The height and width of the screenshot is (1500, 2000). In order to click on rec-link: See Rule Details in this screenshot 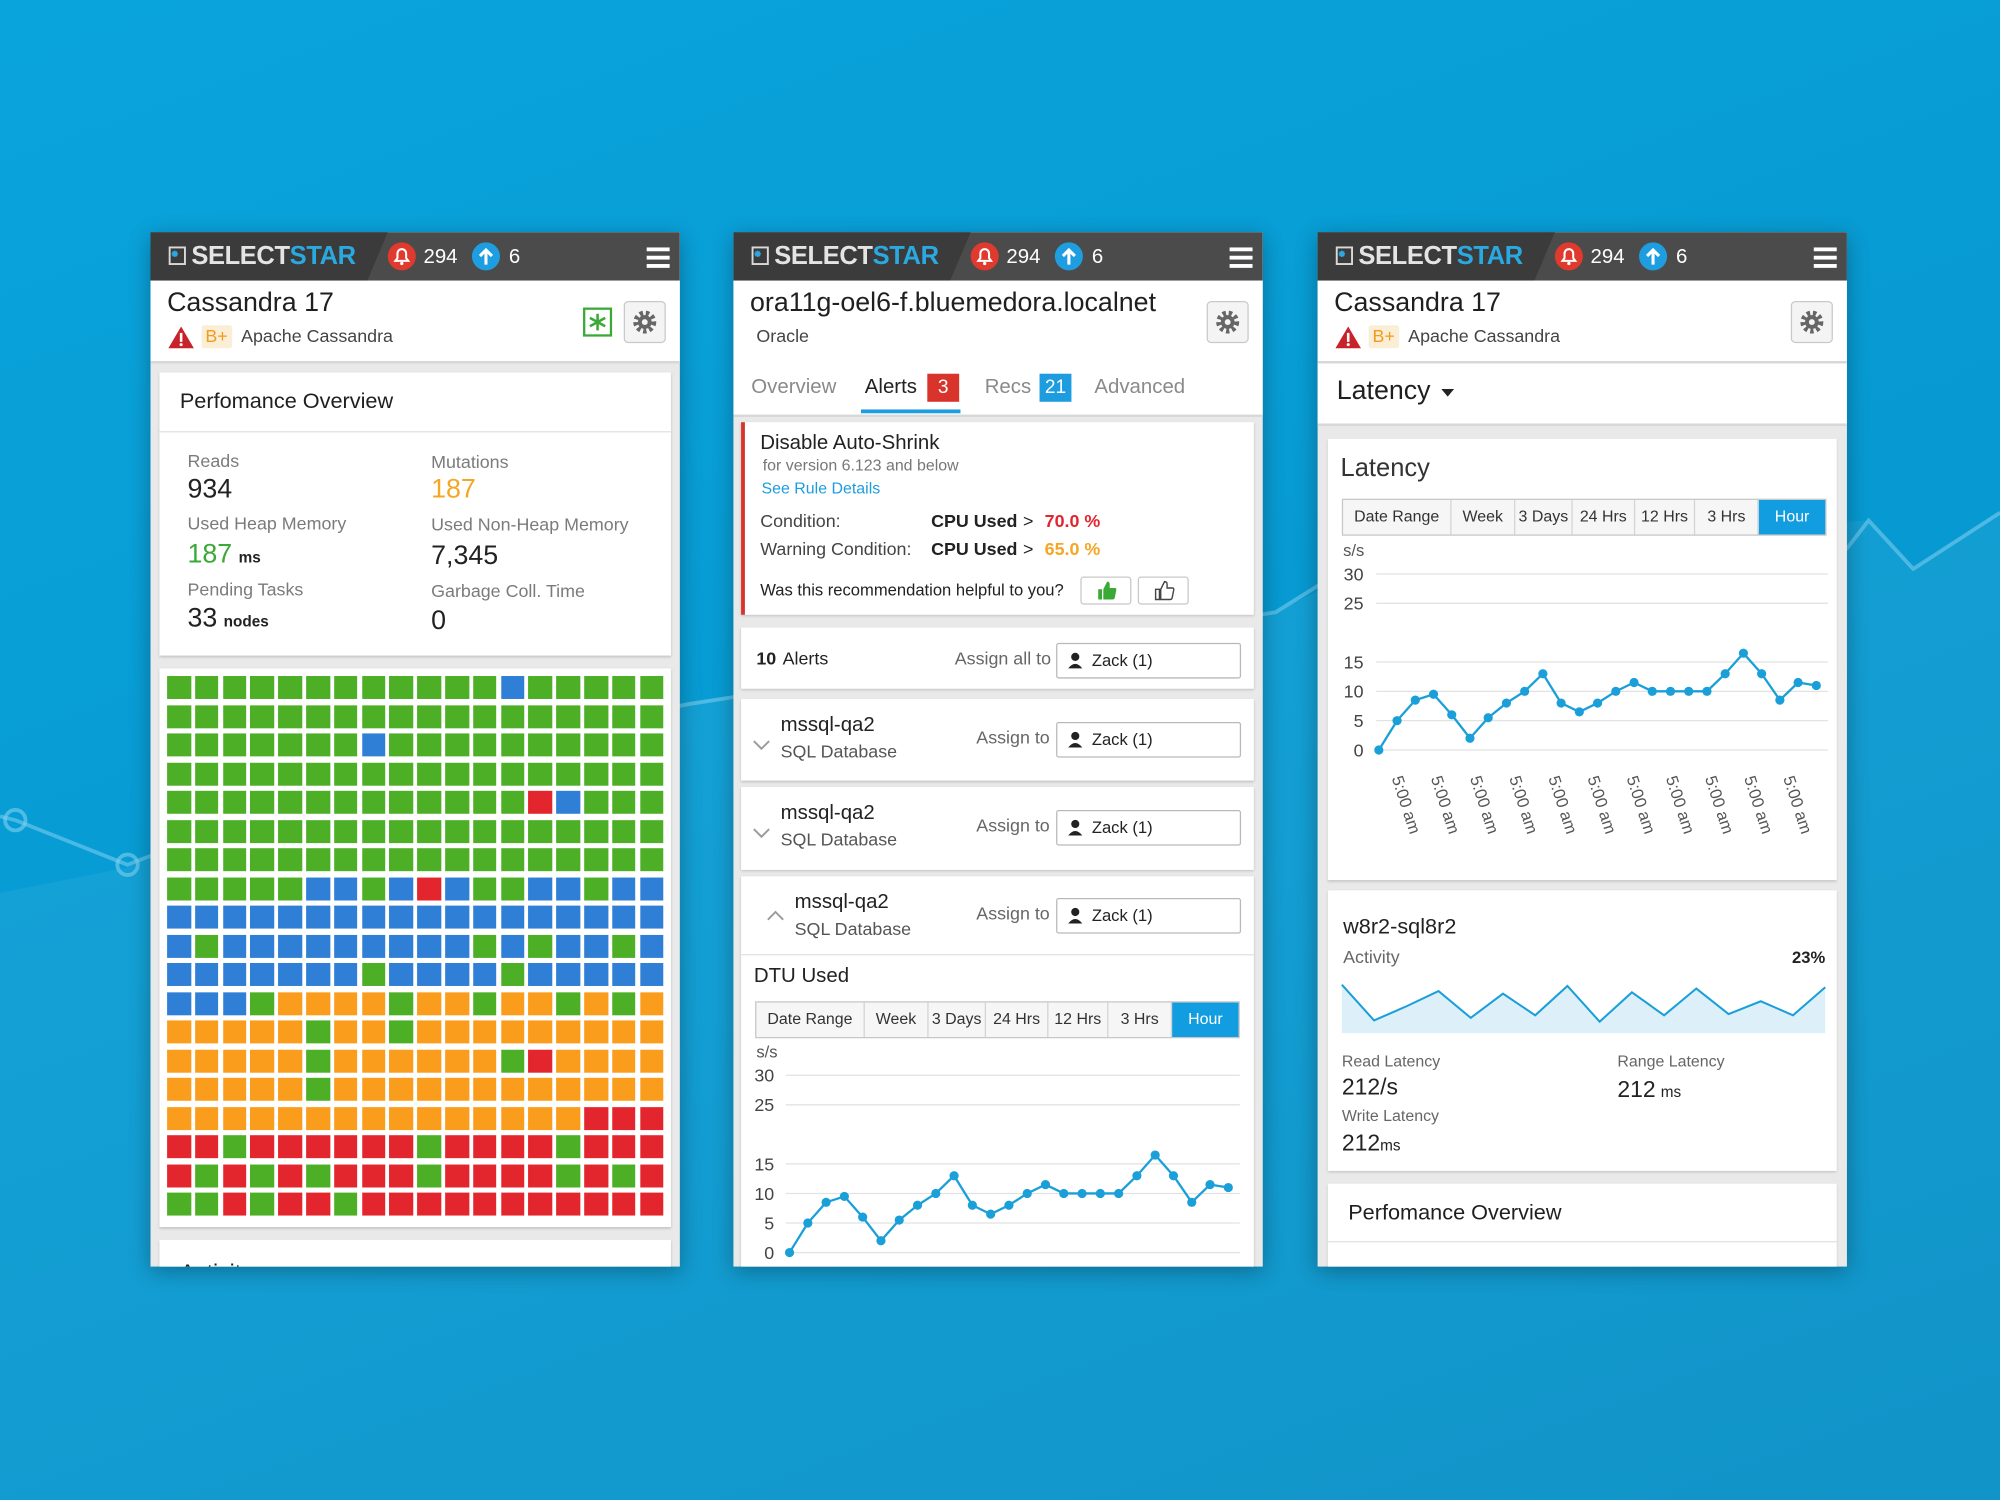, I will do `click(821, 488)`.